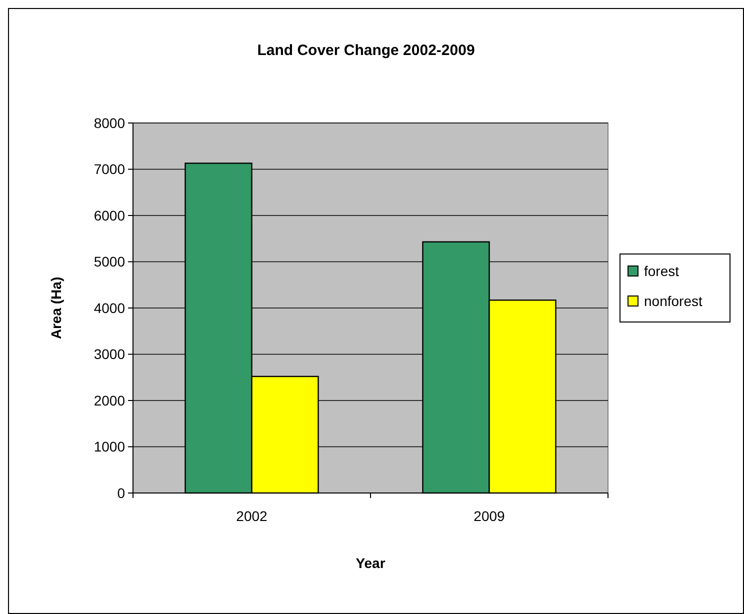 The image size is (744, 614). Describe the element at coordinates (121, 492) in the screenshot. I see `y-tick-label: 0` at that location.